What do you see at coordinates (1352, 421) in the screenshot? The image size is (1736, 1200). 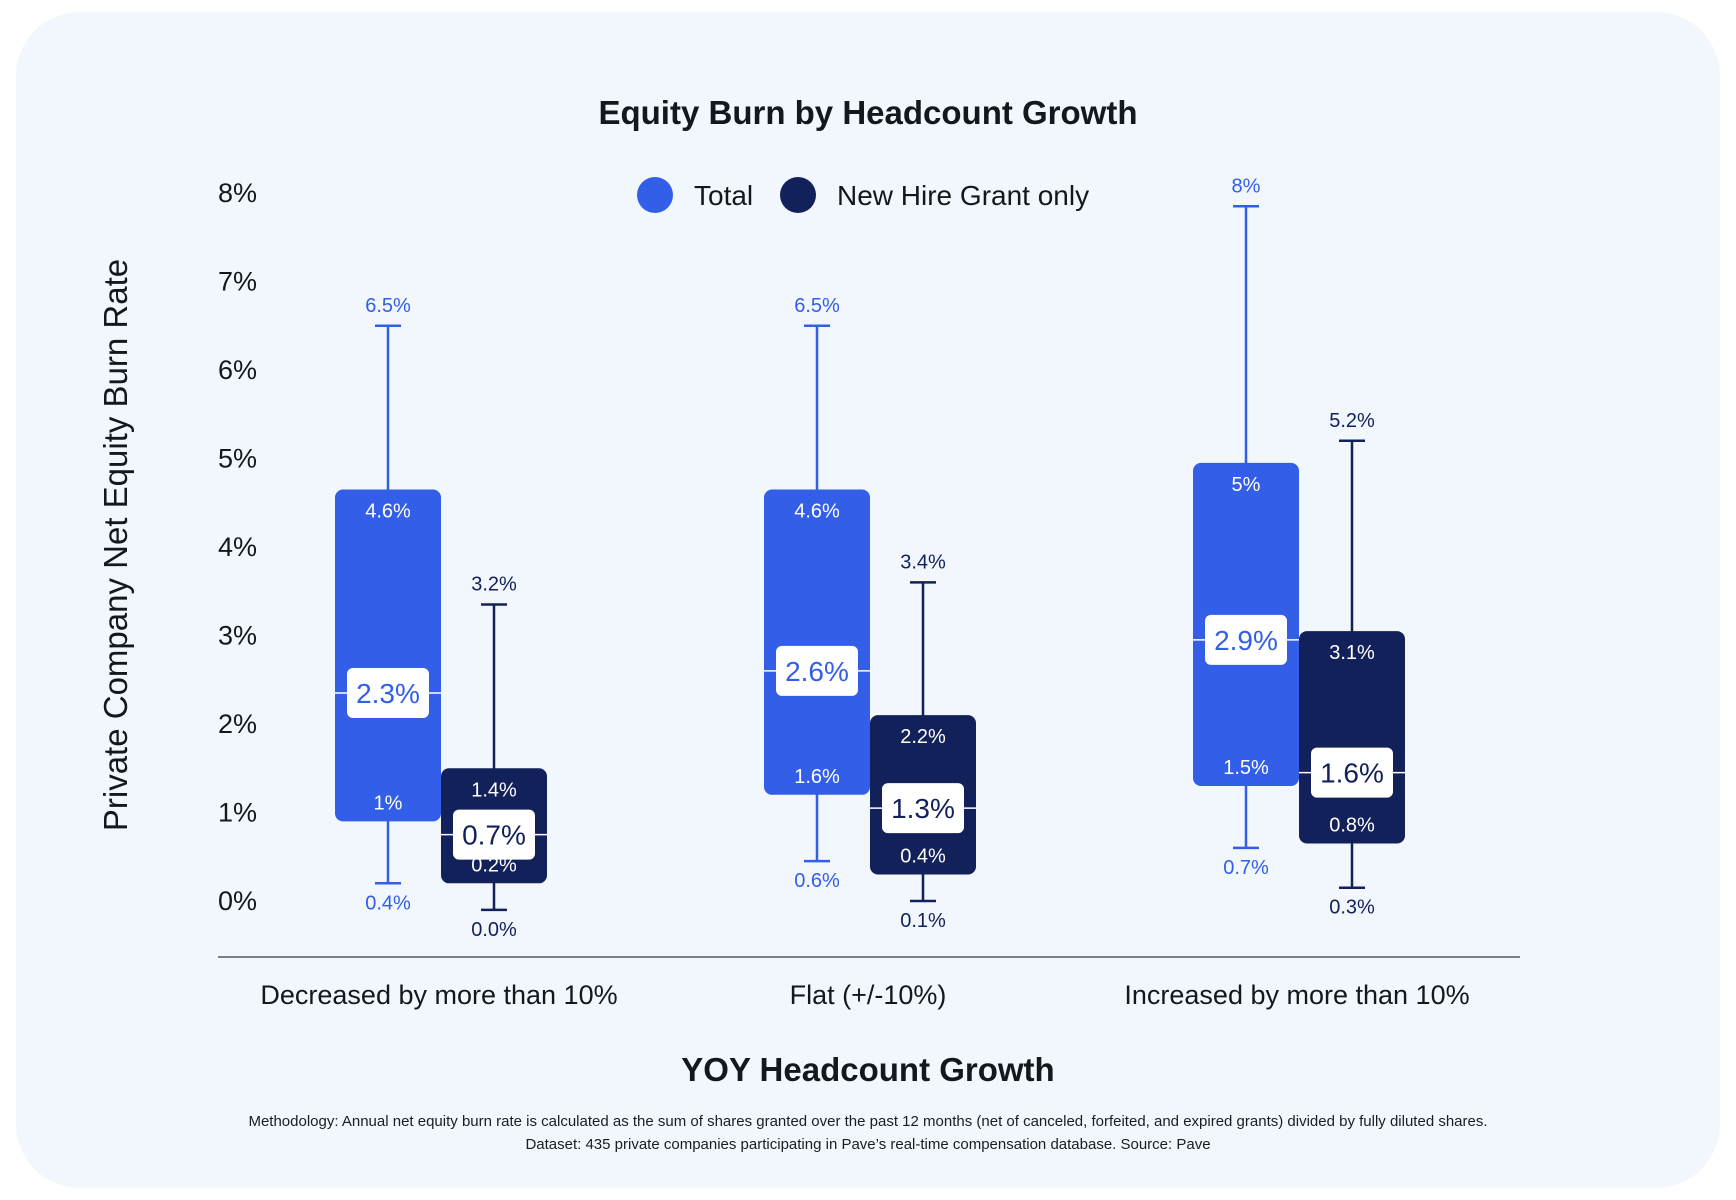 I see `max-label: 5.2%` at bounding box center [1352, 421].